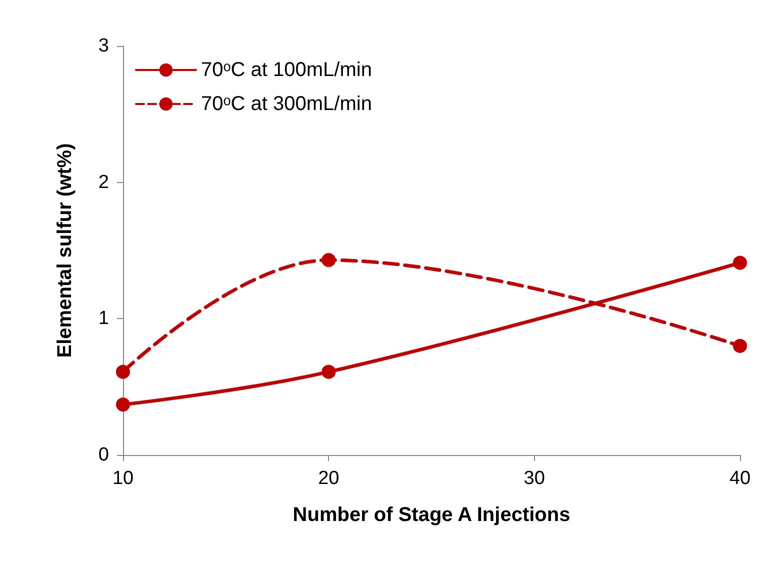  Describe the element at coordinates (103, 319) in the screenshot. I see `y-tick-label: 1` at that location.